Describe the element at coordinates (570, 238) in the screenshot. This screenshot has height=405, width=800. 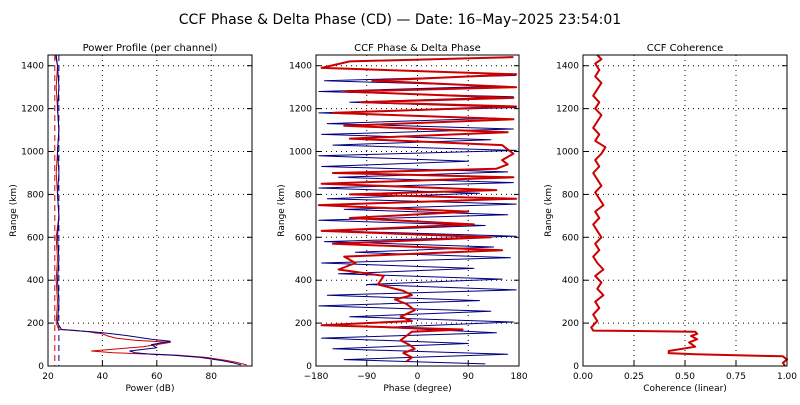
I see `coherence-y-tick-label: 600` at that location.